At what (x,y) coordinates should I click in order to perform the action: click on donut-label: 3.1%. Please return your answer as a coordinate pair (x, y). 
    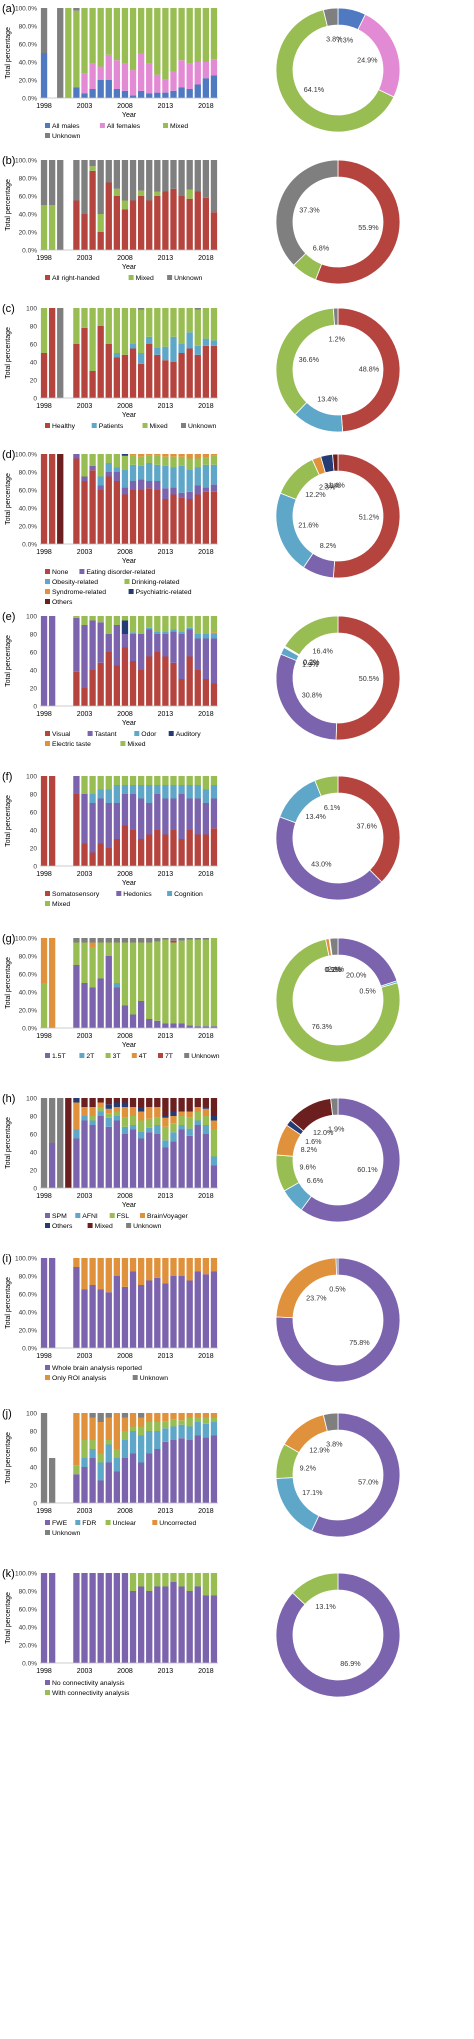
    Looking at the image, I should click on (332, 485).